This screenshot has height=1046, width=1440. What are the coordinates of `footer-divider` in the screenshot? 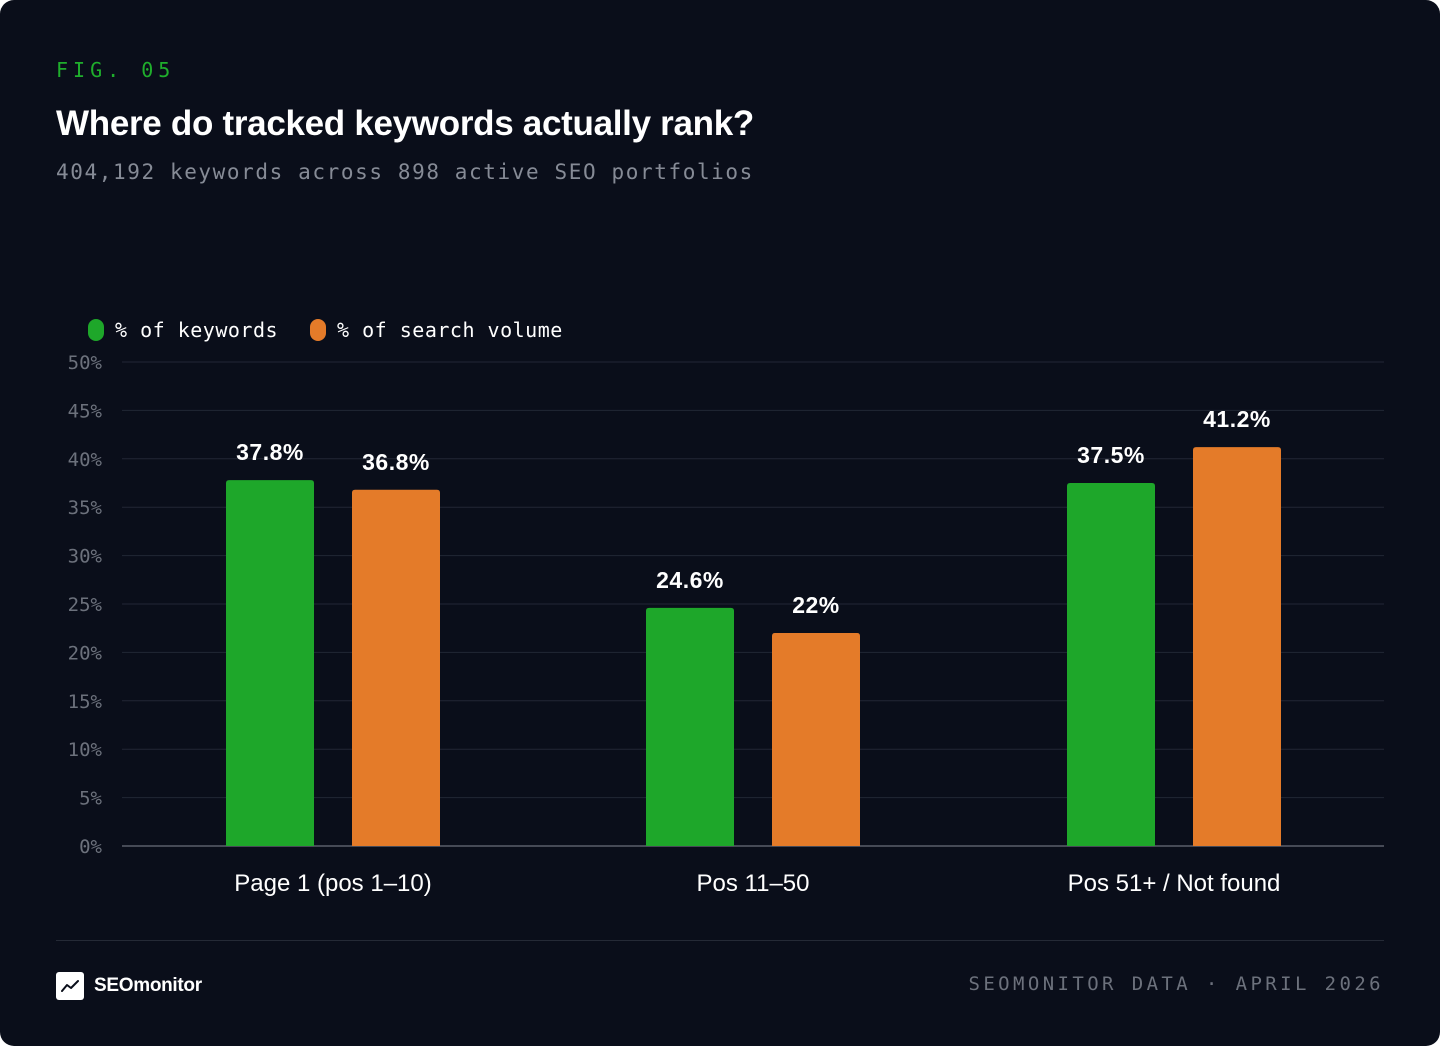 It's located at (720, 940).